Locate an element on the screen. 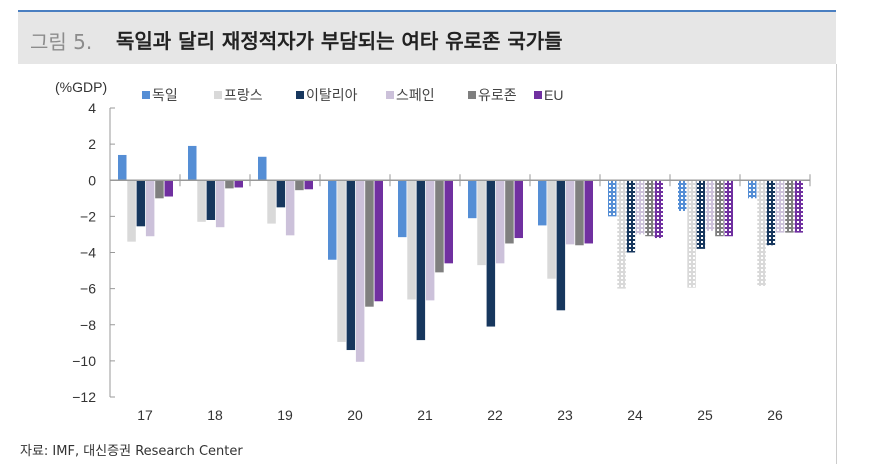  x-tick-label: 18 is located at coordinates (215, 415).